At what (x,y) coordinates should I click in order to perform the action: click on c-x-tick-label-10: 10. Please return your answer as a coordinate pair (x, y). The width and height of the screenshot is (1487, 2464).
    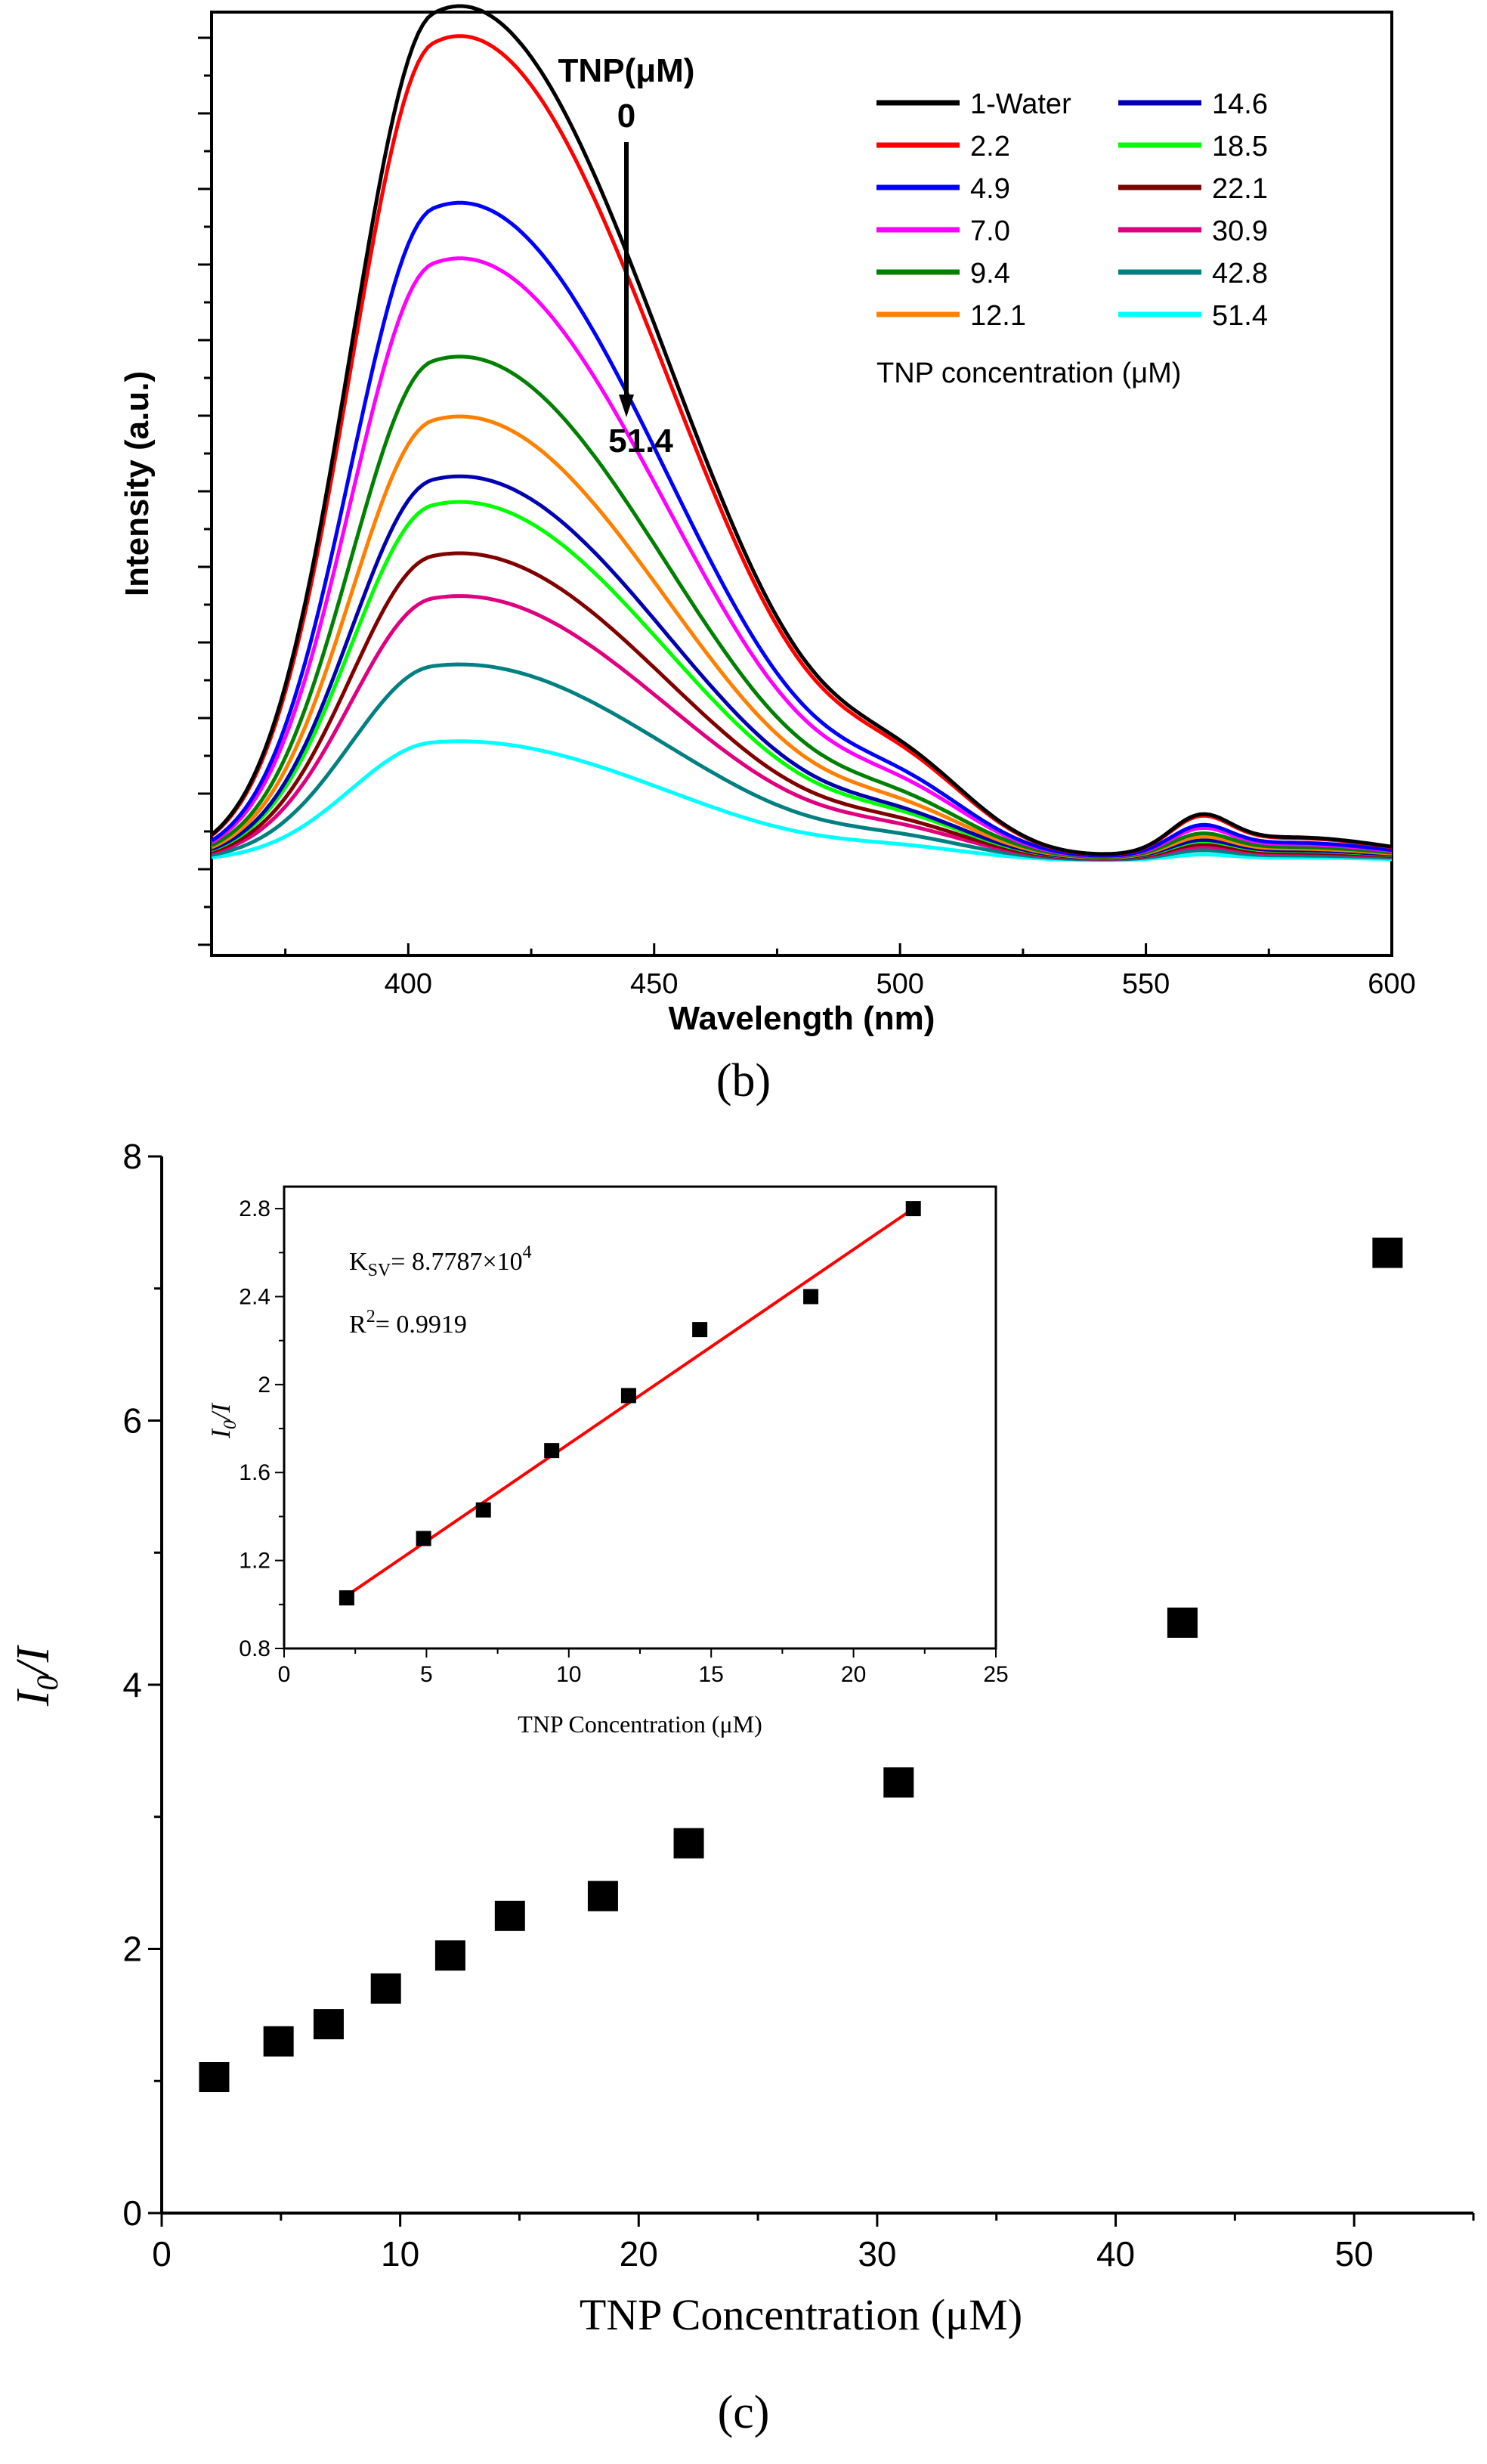
    Looking at the image, I should click on (400, 2254).